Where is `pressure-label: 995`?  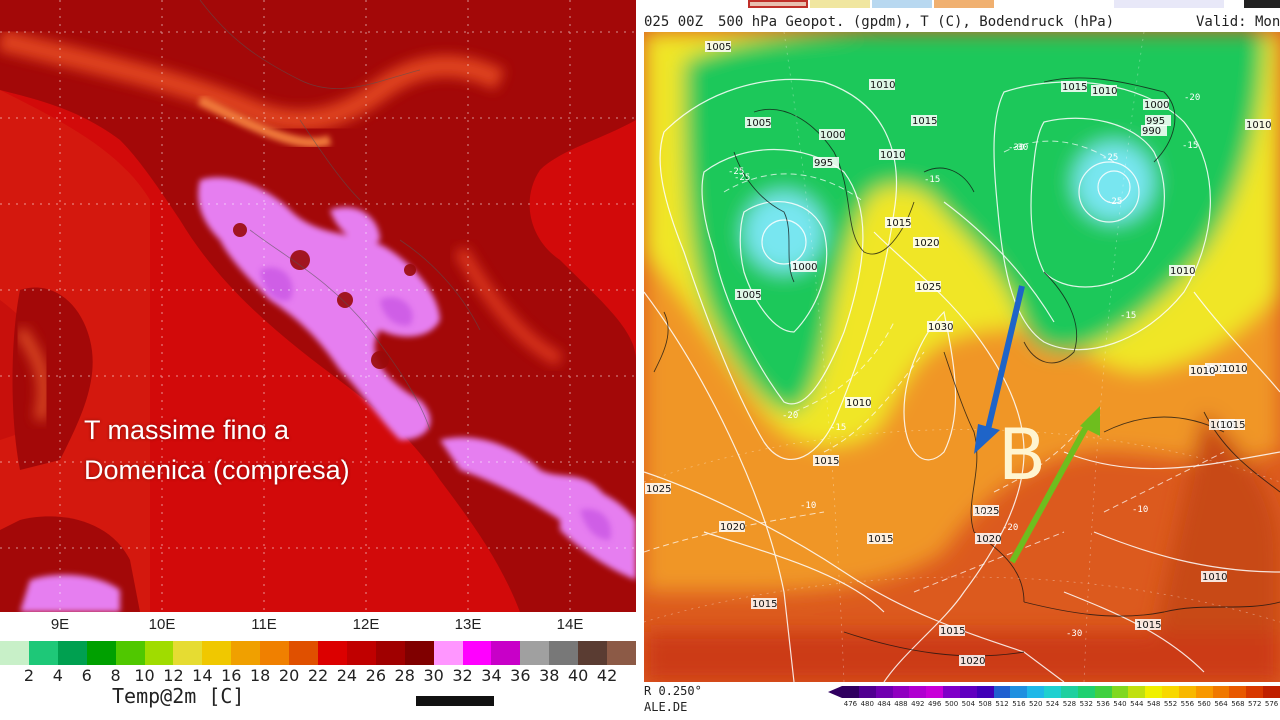 pressure-label: 995 is located at coordinates (823, 163).